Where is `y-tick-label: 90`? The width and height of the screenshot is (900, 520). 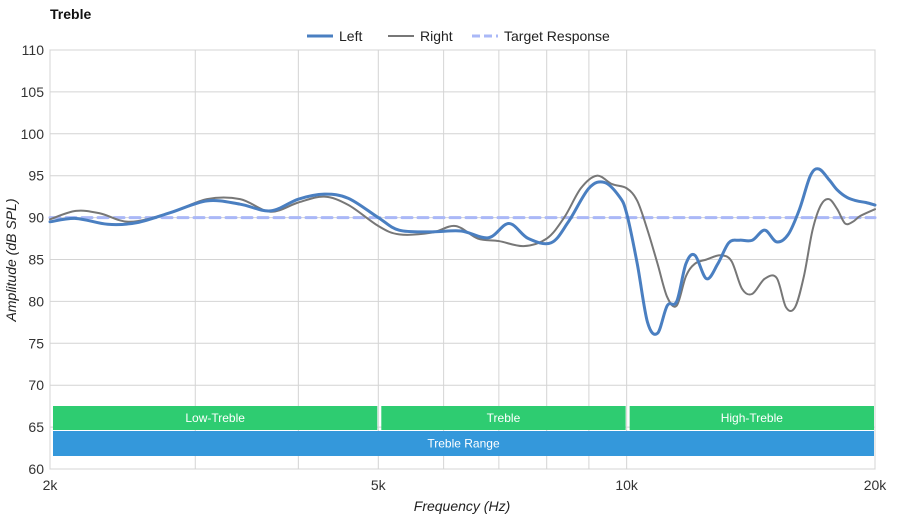 y-tick-label: 90 is located at coordinates (36, 218).